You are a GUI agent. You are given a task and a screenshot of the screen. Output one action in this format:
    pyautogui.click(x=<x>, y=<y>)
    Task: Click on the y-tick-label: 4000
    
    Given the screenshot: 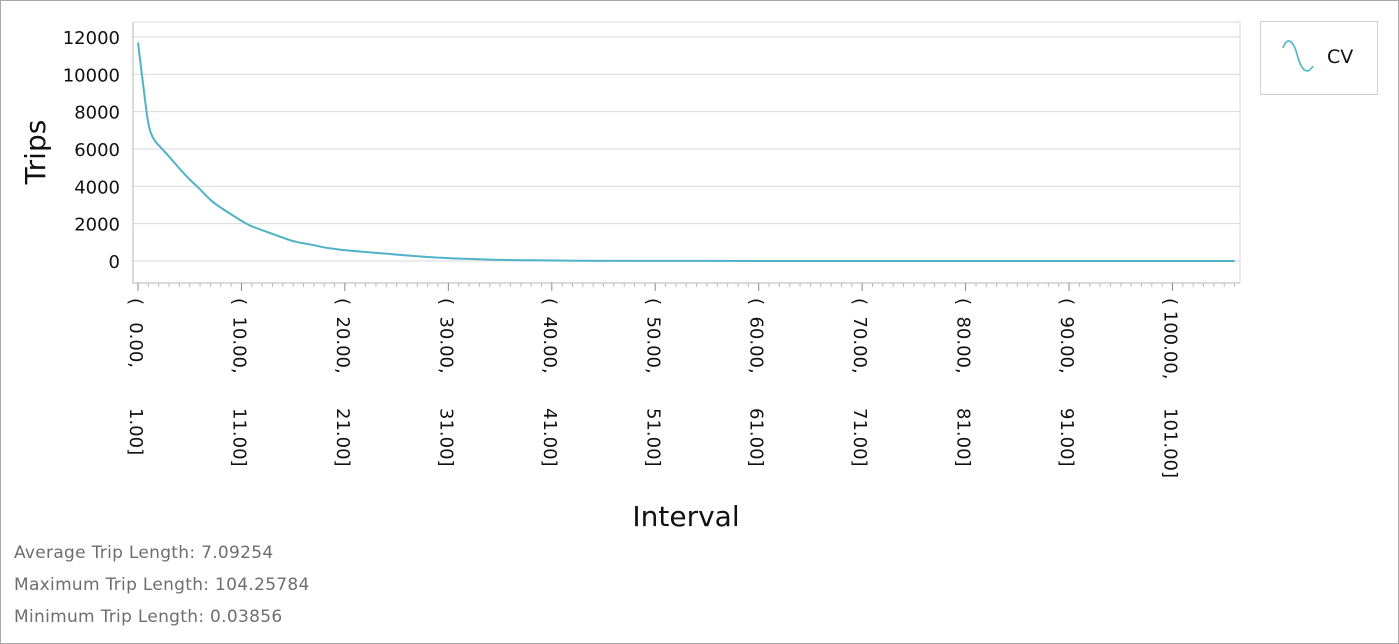 What is the action you would take?
    pyautogui.click(x=97, y=187)
    